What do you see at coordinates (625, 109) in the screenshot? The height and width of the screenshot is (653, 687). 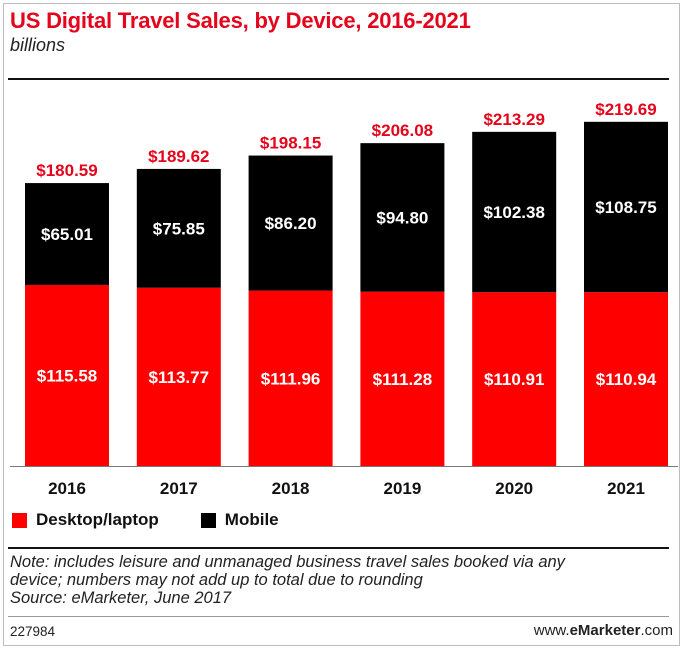 I see `total-label-2021: $219.69` at bounding box center [625, 109].